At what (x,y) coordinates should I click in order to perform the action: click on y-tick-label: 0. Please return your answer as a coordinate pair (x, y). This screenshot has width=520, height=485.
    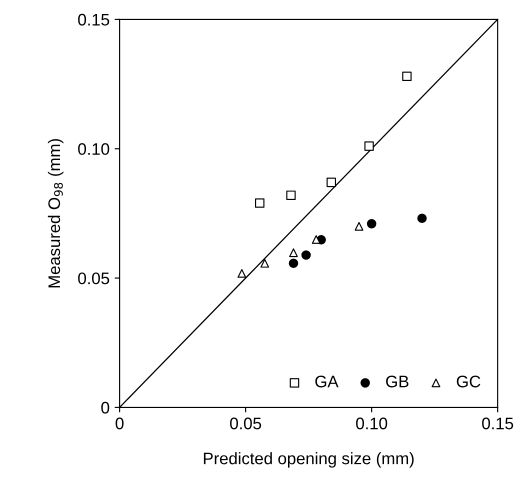
    Looking at the image, I should click on (105, 408).